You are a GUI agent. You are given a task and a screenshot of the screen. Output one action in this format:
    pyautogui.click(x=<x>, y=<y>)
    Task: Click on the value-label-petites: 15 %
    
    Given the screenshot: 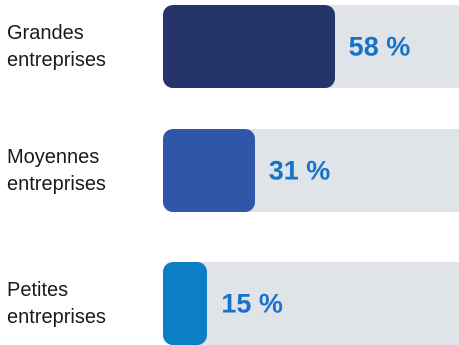 What is the action you would take?
    pyautogui.click(x=252, y=303)
    